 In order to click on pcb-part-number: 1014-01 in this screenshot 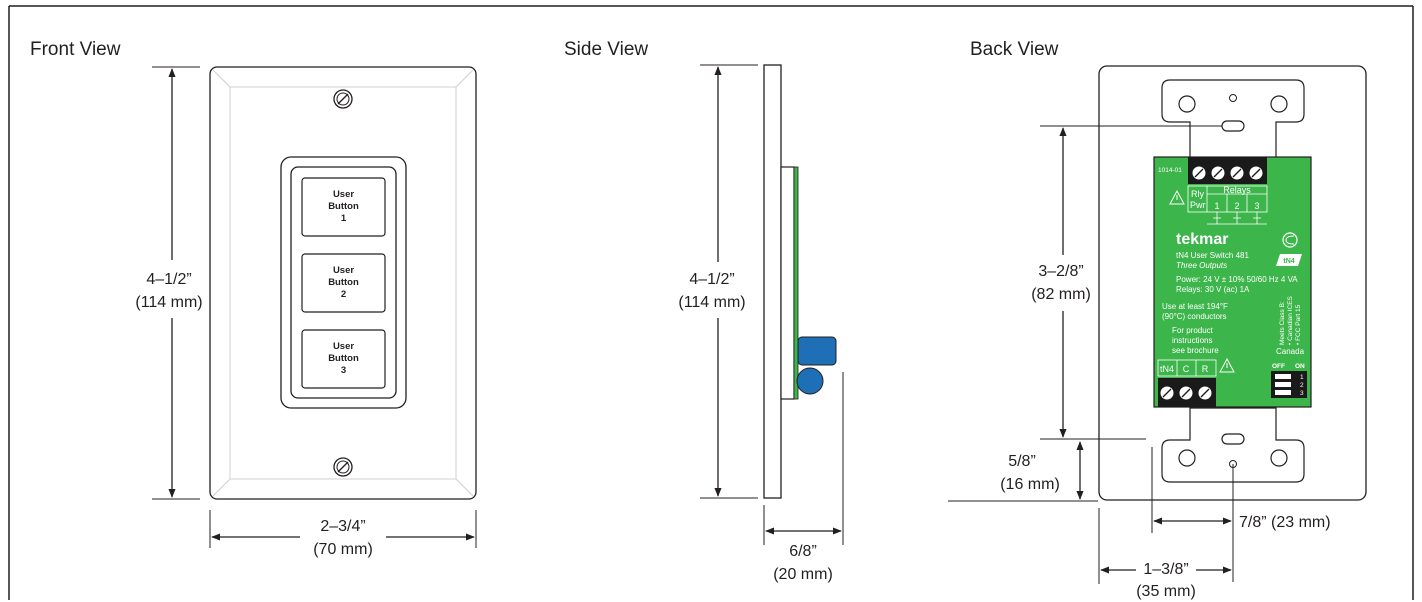, I will do `click(1170, 170)`.